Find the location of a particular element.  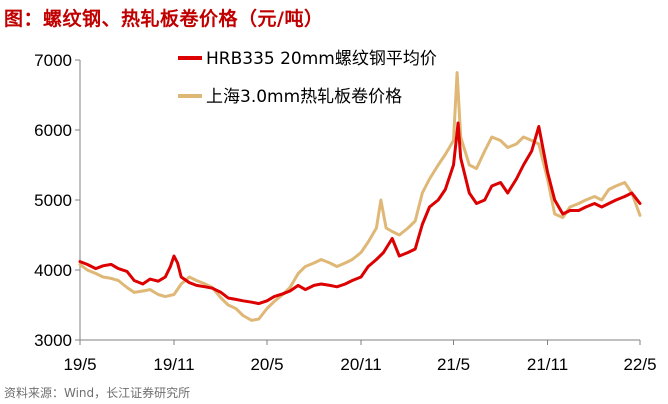

x-tick-label: 19/5 is located at coordinates (79, 364).